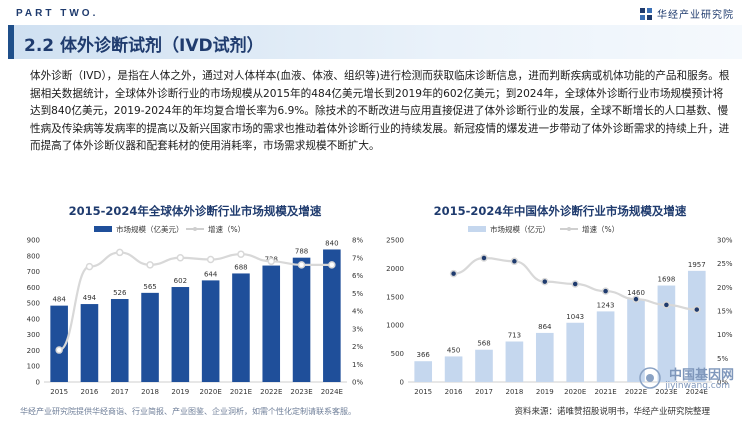  What do you see at coordinates (695, 15) in the screenshot?
I see `brand-name: 华经产业研究院` at bounding box center [695, 15].